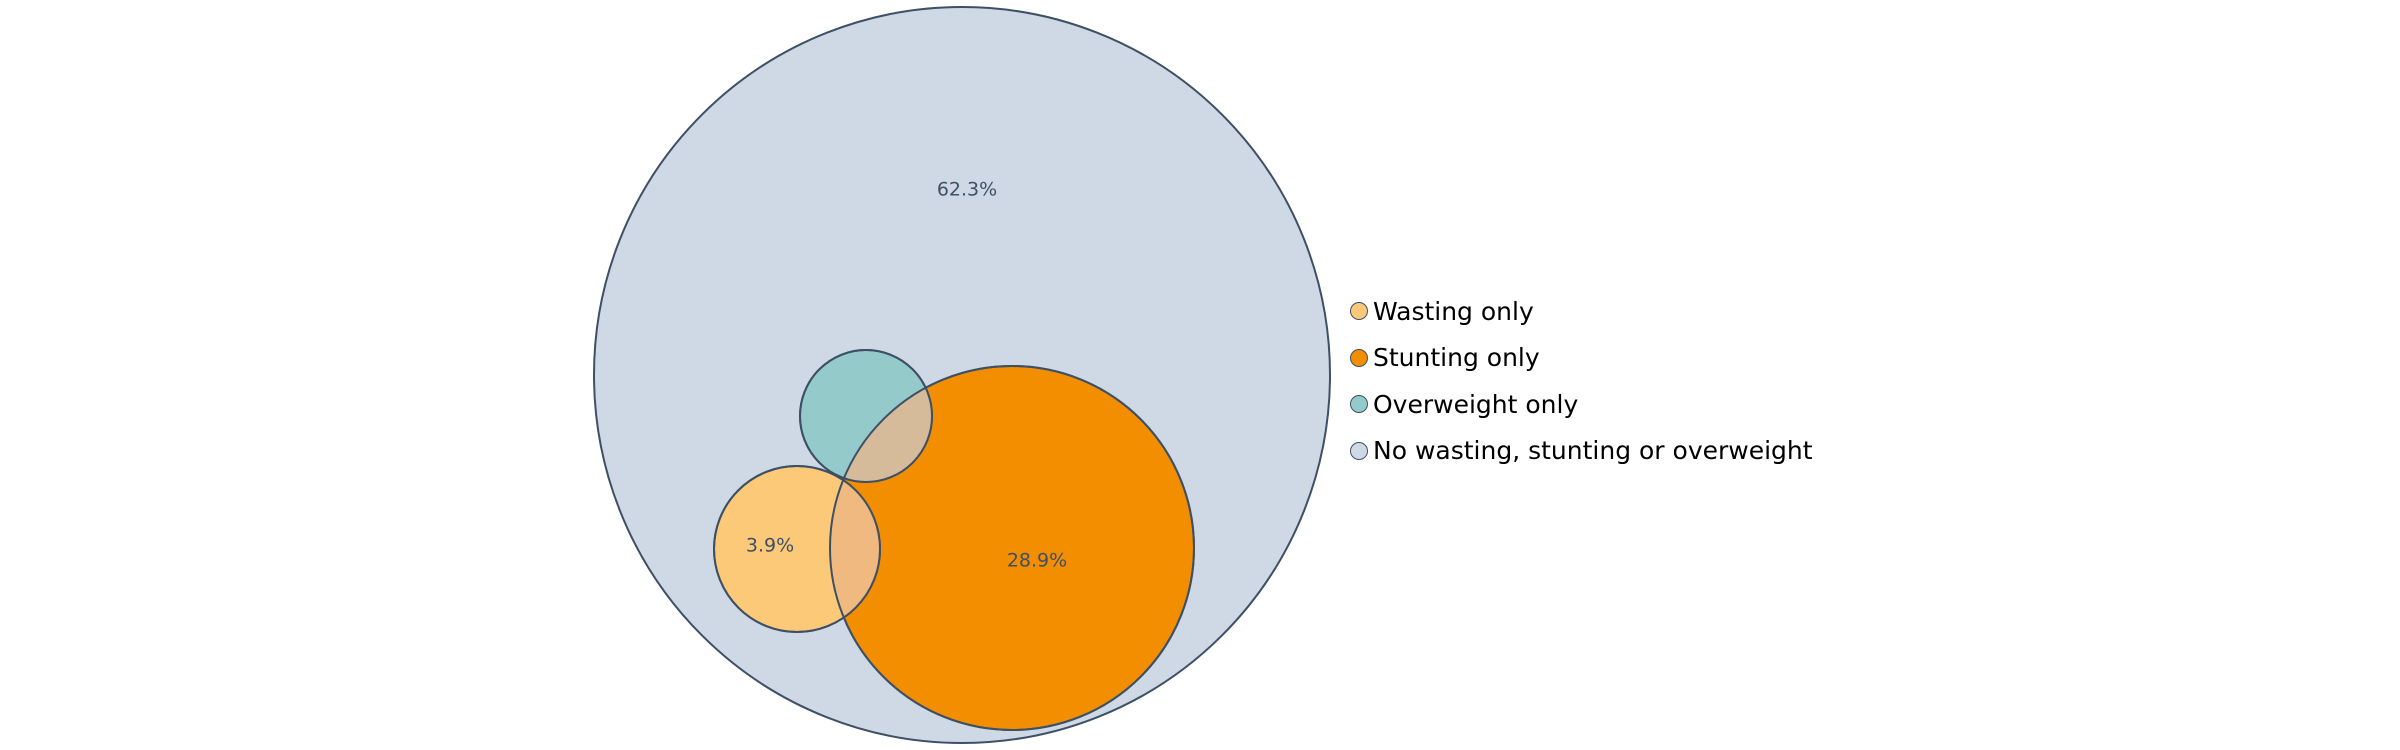 This screenshot has height=750, width=2400. I want to click on legend-label-stunting: Stunting only, so click(1456, 358).